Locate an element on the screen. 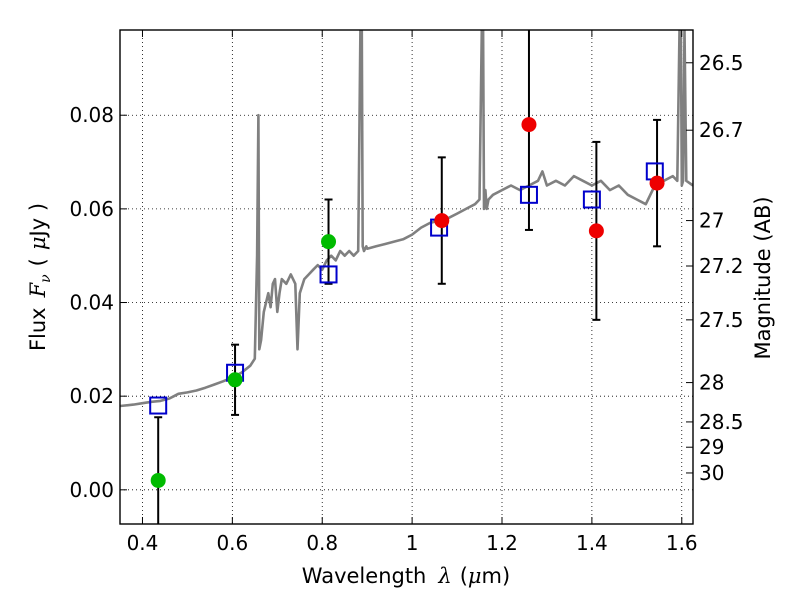 This screenshot has height=600, width=800. x-axis-label: Wavelength λ (μm) is located at coordinates (406, 576).